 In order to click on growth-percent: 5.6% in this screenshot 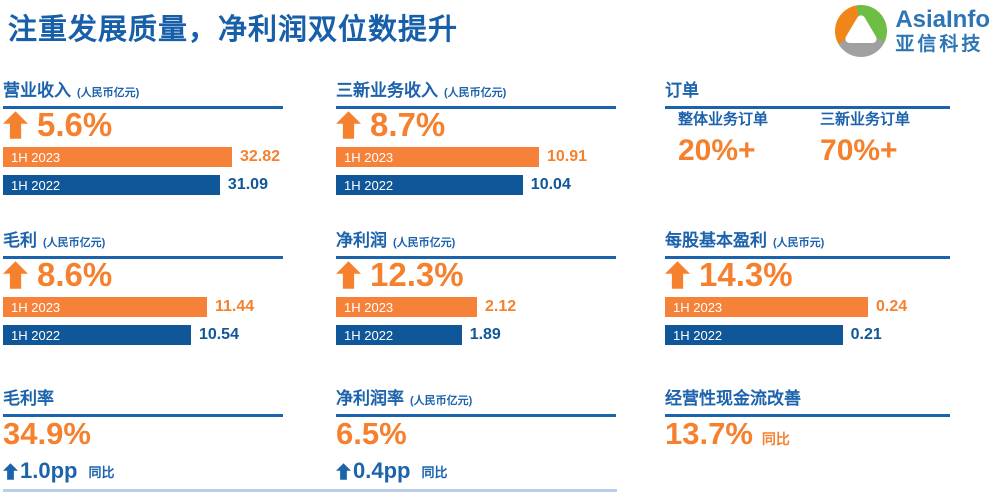, I will do `click(75, 124)`.